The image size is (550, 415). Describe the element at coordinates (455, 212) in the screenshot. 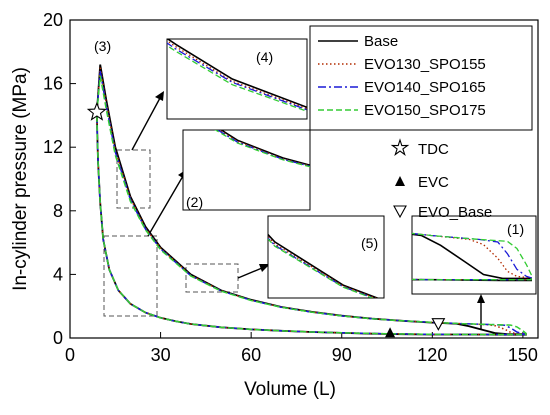

I see `legend-label-evo-base: EVO_Base` at that location.